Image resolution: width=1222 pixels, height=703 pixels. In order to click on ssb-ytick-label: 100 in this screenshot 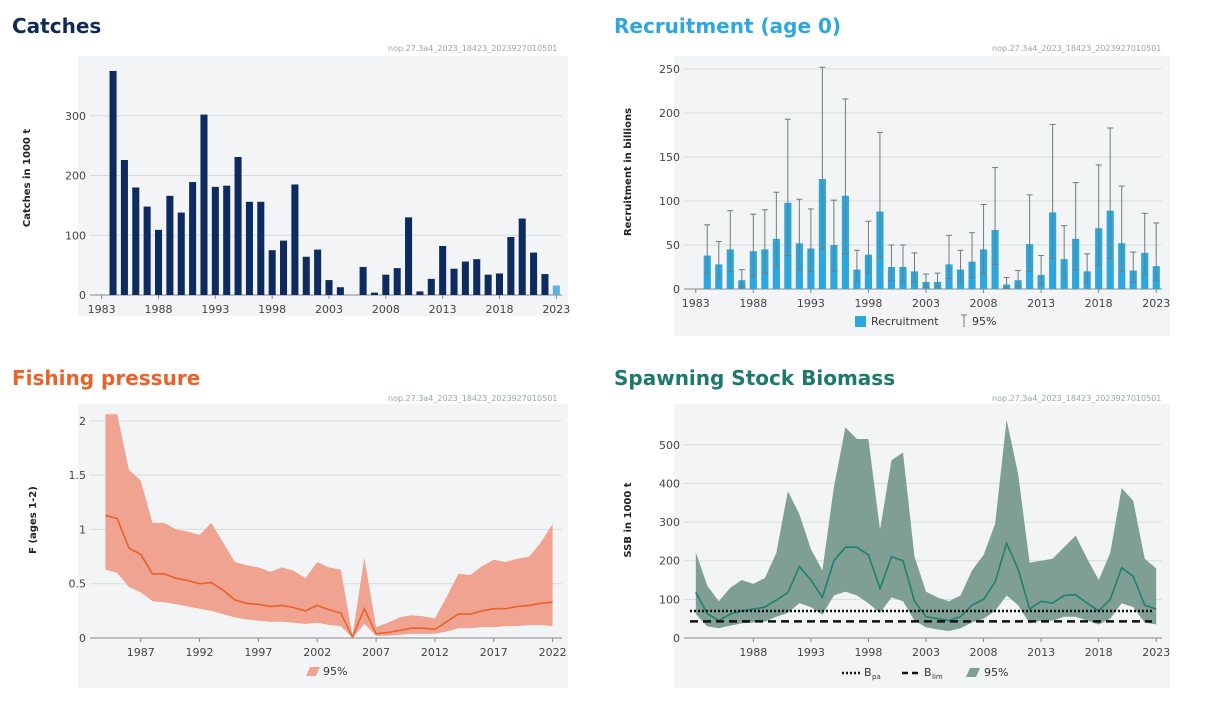, I will do `click(669, 599)`.